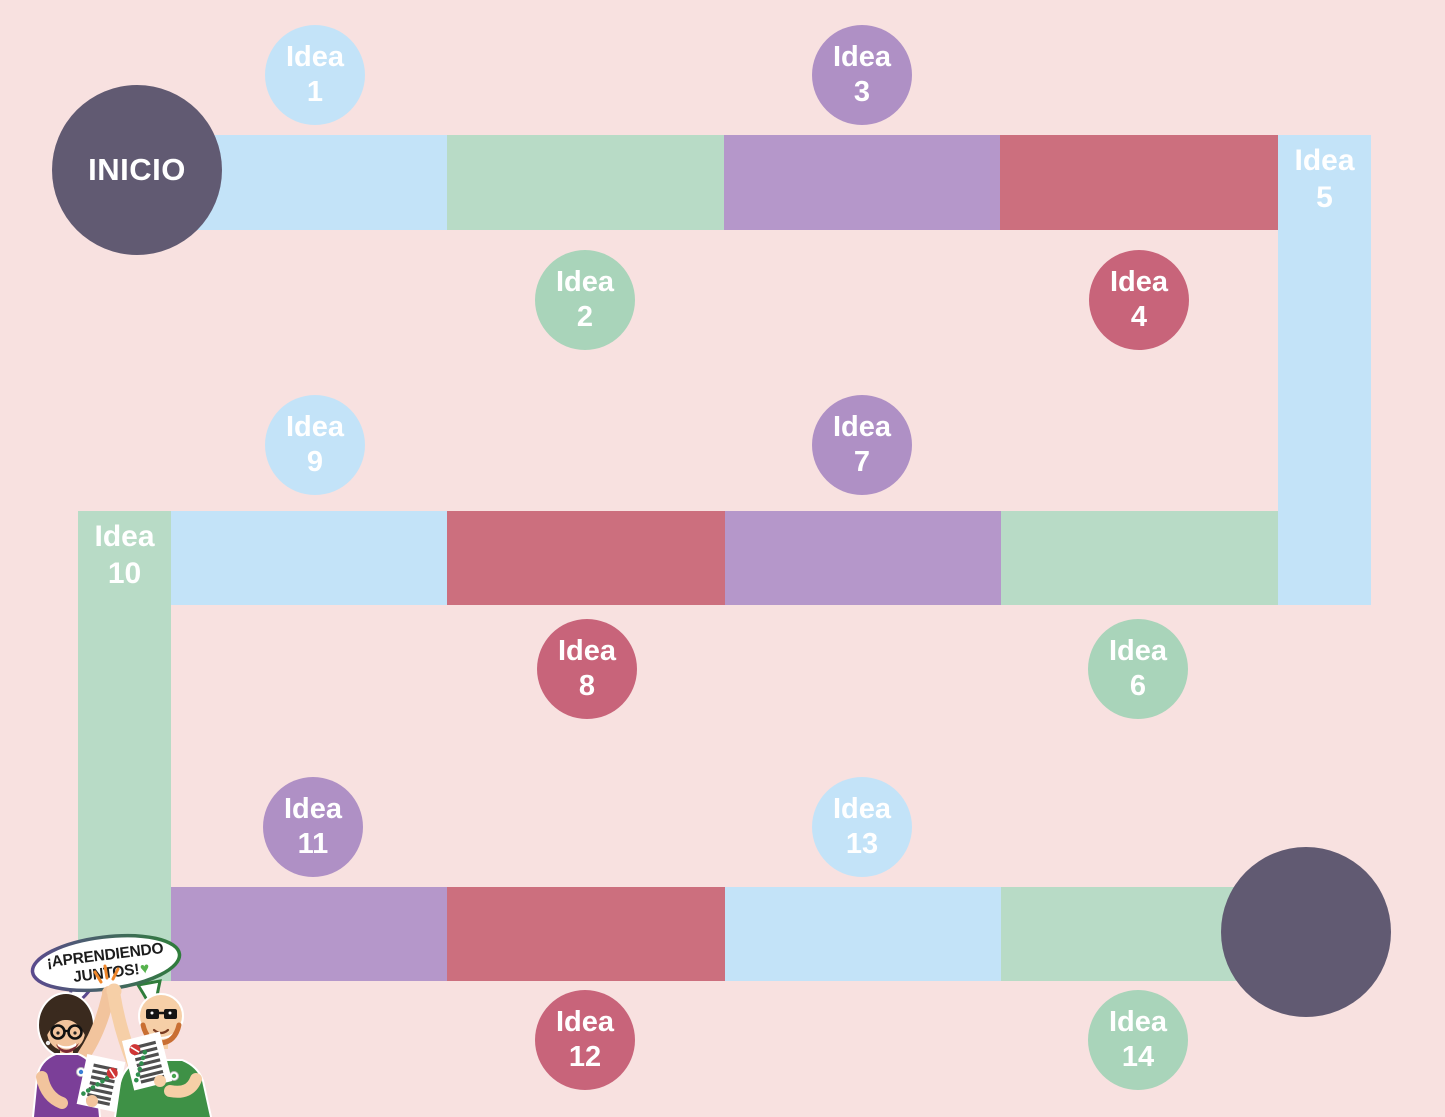 The width and height of the screenshot is (1445, 1117). I want to click on idea-2-circle: Idea 2, so click(585, 300).